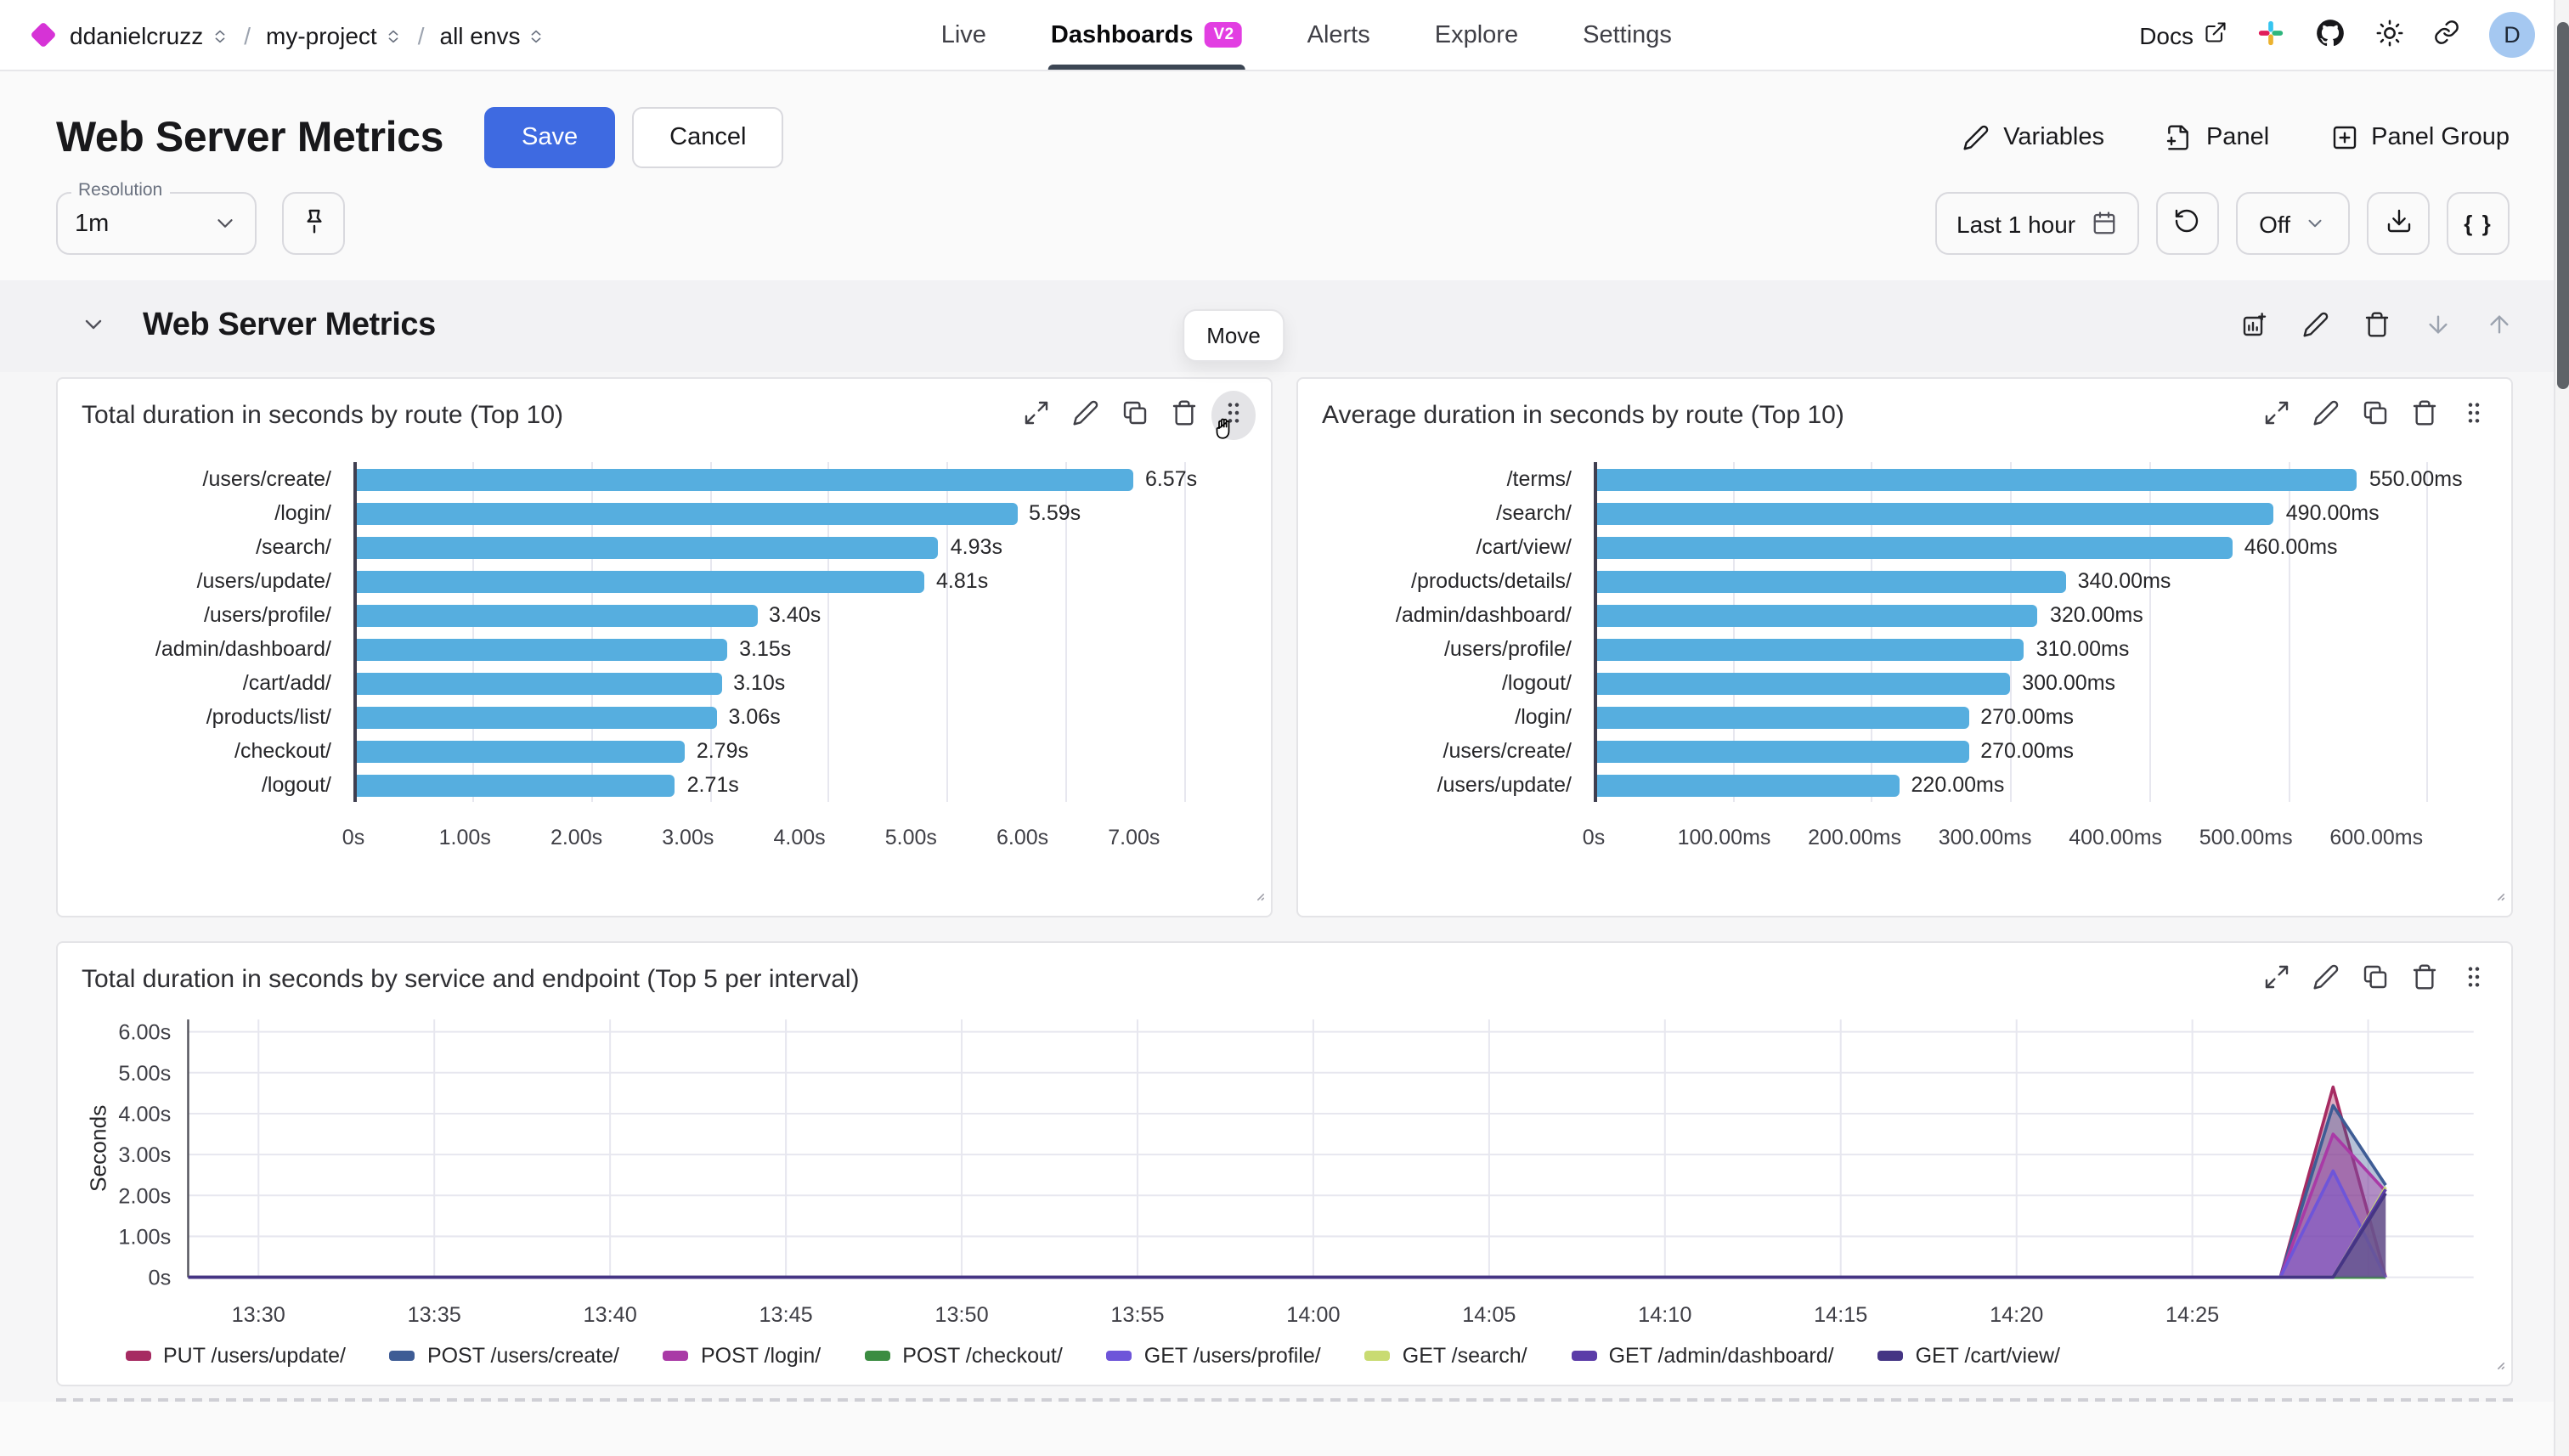 The width and height of the screenshot is (2569, 1456). What do you see at coordinates (2015, 683) in the screenshot?
I see `bar-track: 300.00ms` at bounding box center [2015, 683].